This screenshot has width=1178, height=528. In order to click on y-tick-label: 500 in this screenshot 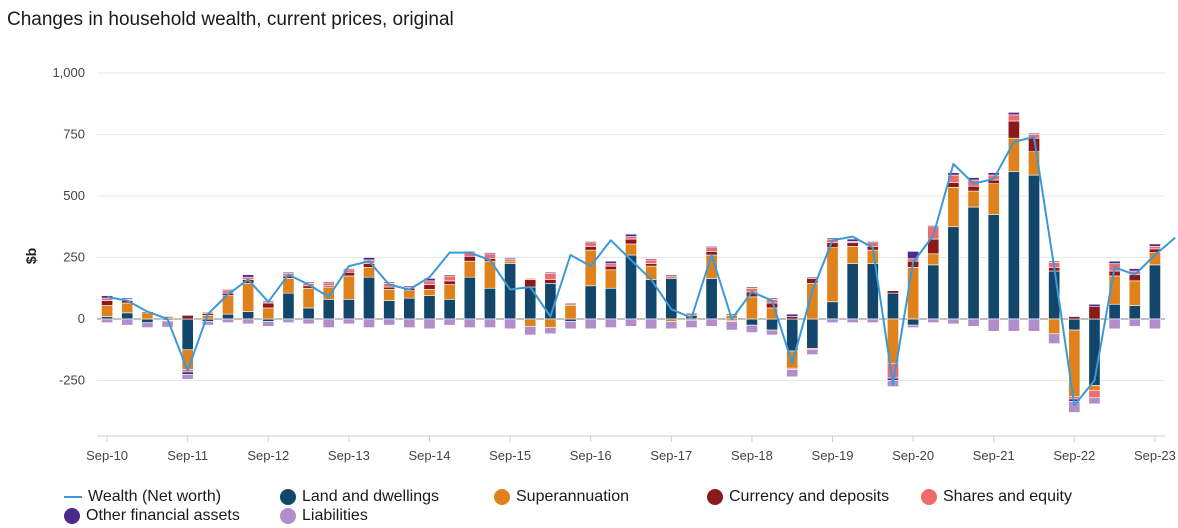, I will do `click(74, 195)`.